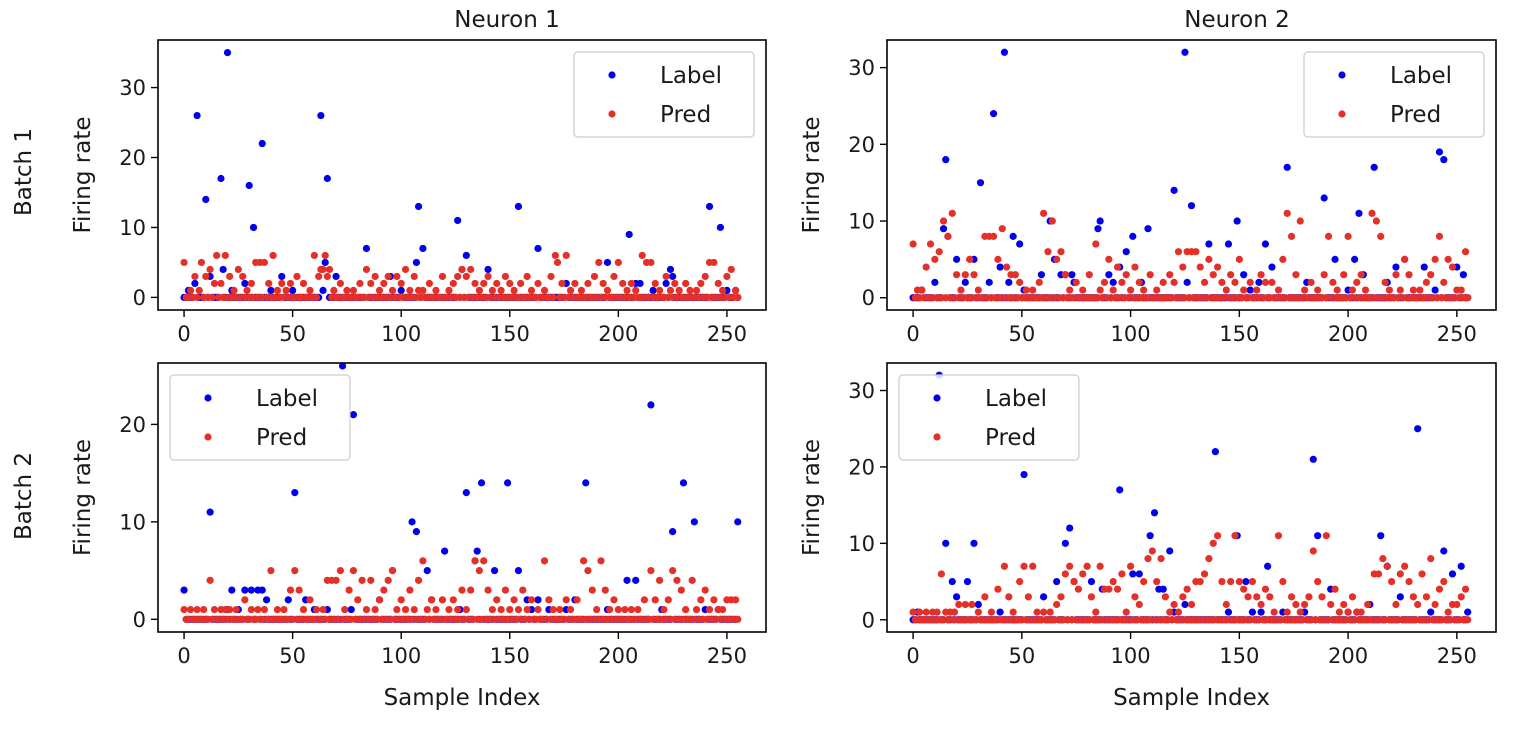 This screenshot has height=732, width=1514. Describe the element at coordinates (861, 467) in the screenshot. I see `y-tick-label: 20` at that location.